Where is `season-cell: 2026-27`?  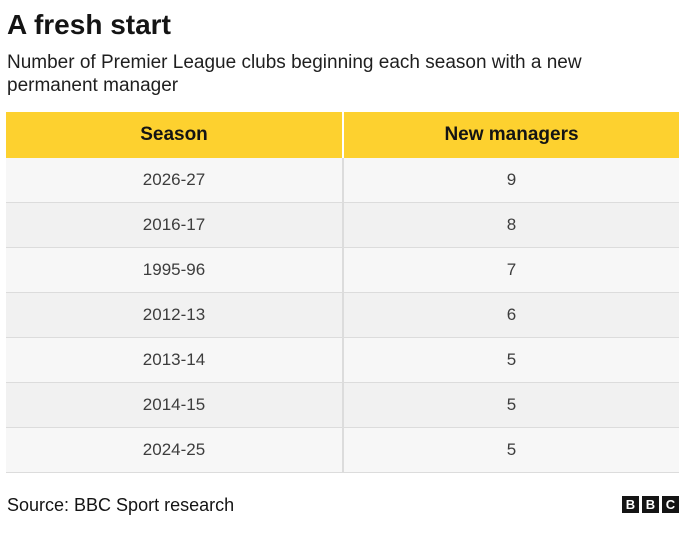
season-cell: 2026-27 is located at coordinates (175, 180).